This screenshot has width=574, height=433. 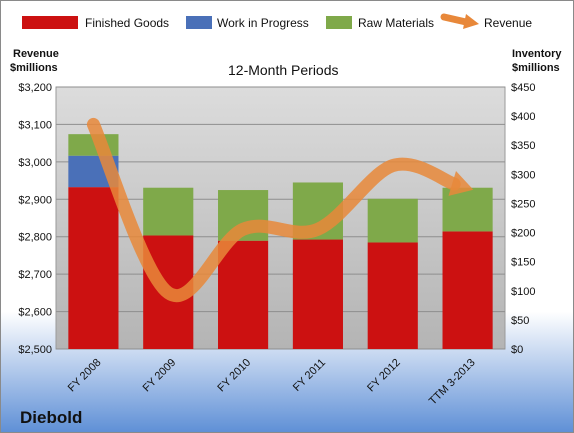 I want to click on right-axis-ticks: $0 $50 $100 $150 $200 $250 $300 $350 $400 $450, so click(x=523, y=219).